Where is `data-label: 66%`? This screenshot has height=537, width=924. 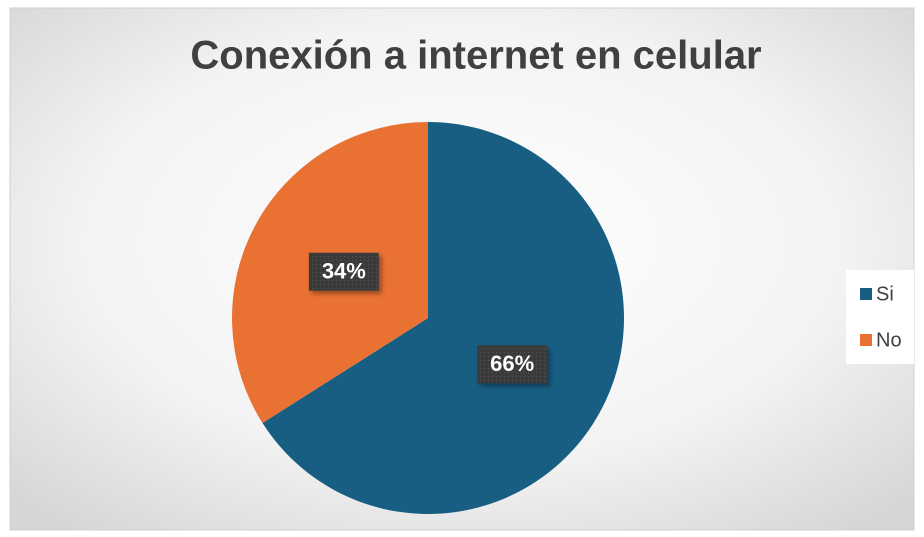 data-label: 66% is located at coordinates (512, 363).